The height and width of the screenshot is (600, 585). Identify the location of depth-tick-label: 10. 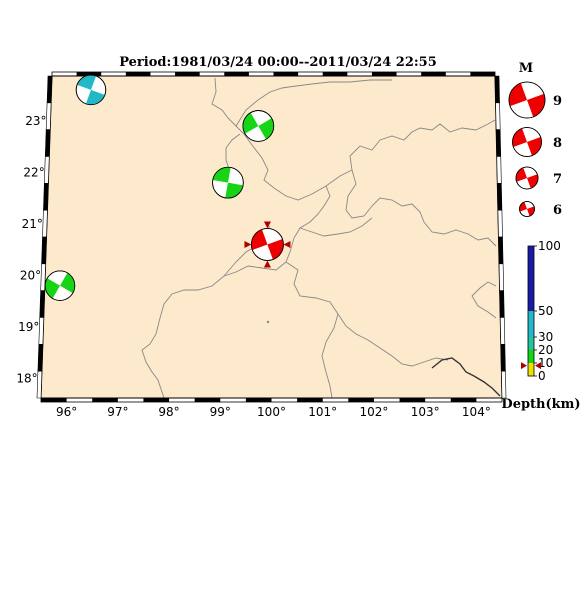
(545, 363).